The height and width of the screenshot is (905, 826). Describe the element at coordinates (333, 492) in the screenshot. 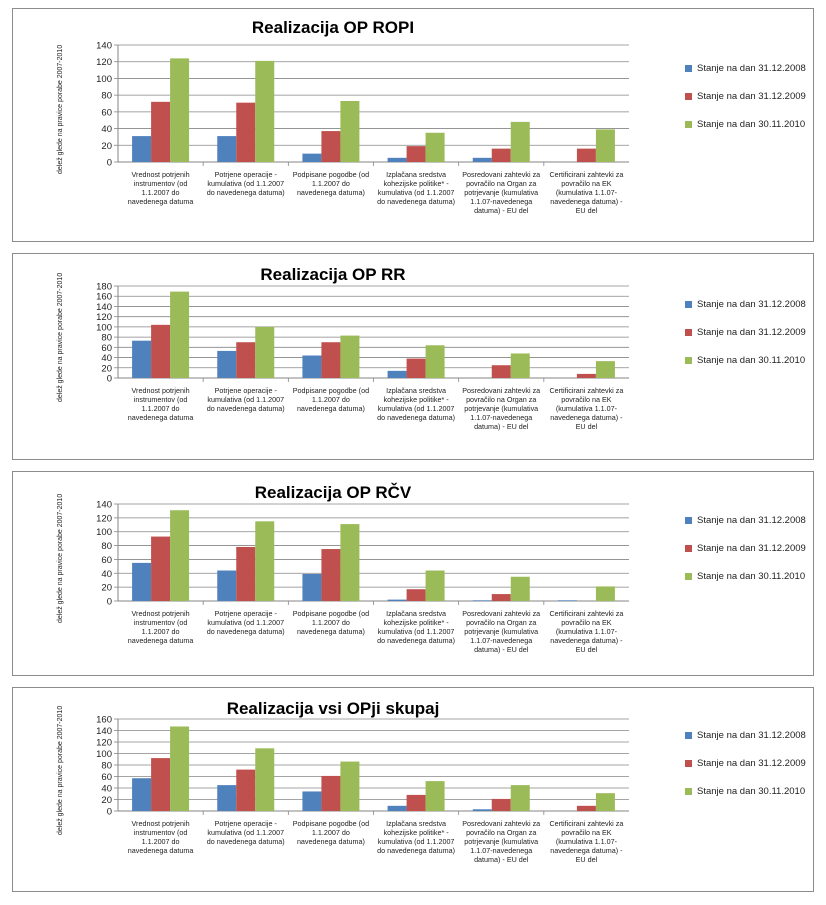

I see `chart-title: Realizacija OP RČV` at that location.